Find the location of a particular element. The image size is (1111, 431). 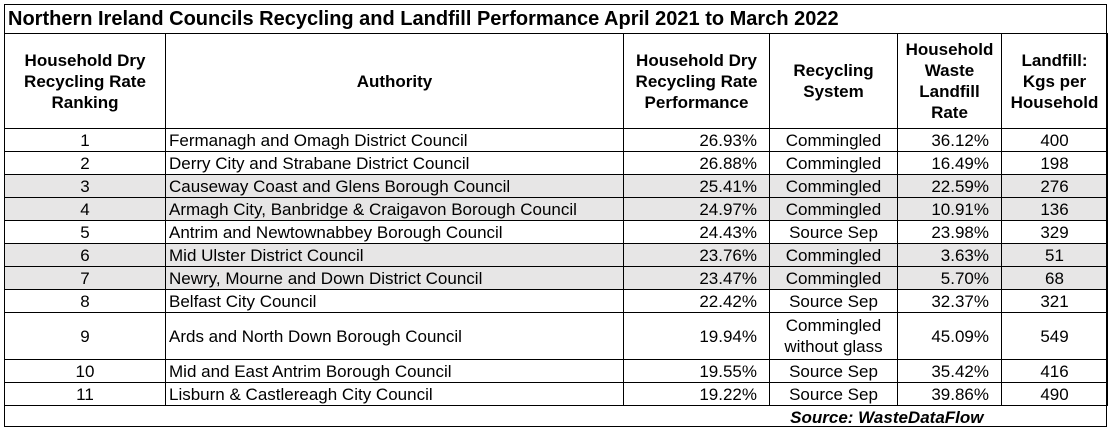

landfill-rate-cell: 16.49% is located at coordinates (949, 163).